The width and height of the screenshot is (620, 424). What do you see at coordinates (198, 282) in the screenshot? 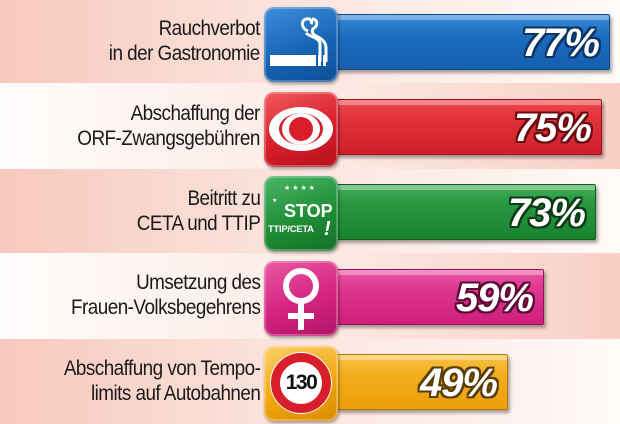
I see `row-label-line1: Umsetzung des` at bounding box center [198, 282].